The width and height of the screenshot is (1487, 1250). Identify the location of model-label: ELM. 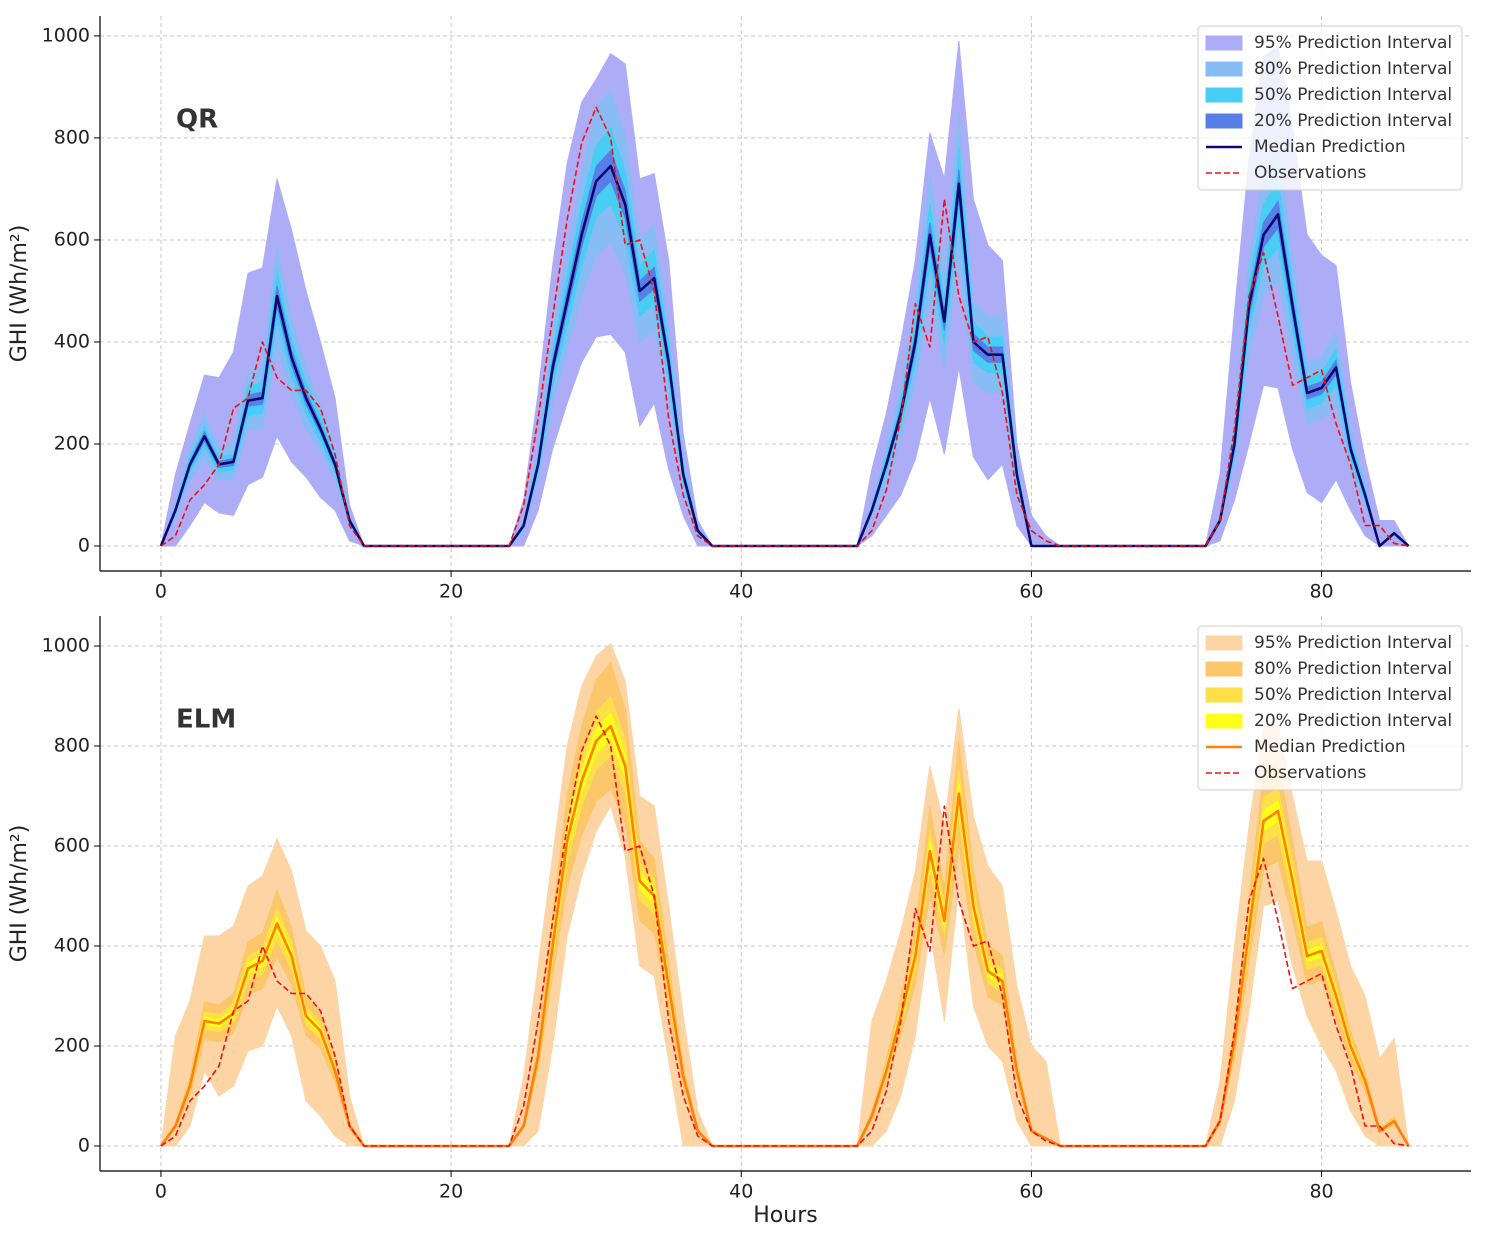
(206, 720).